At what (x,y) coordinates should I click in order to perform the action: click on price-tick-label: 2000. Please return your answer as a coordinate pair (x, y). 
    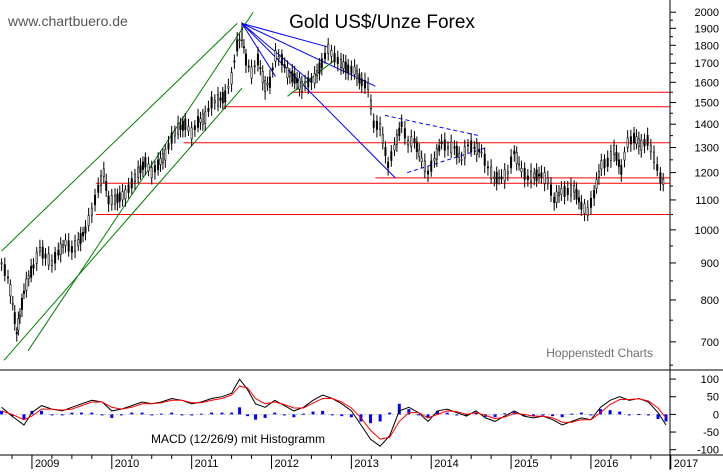
    Looking at the image, I should click on (707, 13).